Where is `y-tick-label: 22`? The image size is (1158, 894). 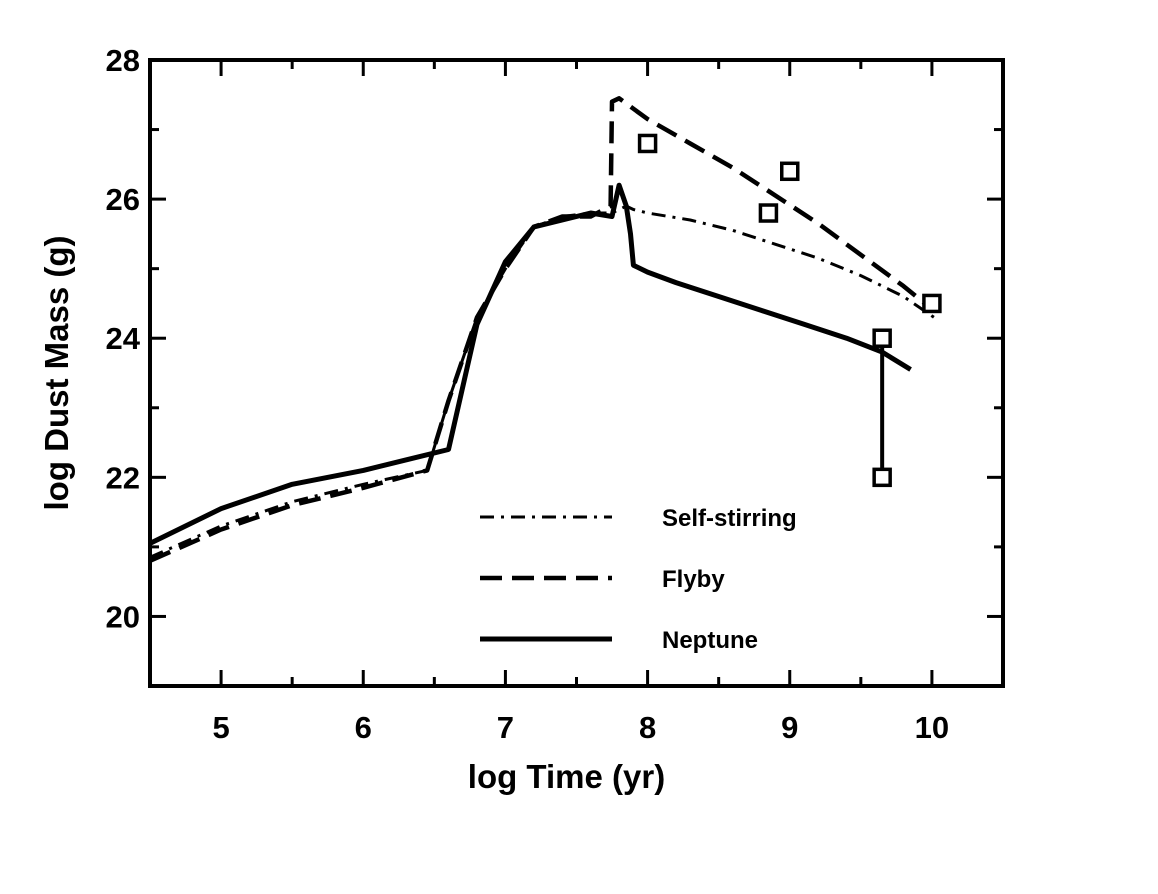
y-tick-label: 22 is located at coordinates (123, 477).